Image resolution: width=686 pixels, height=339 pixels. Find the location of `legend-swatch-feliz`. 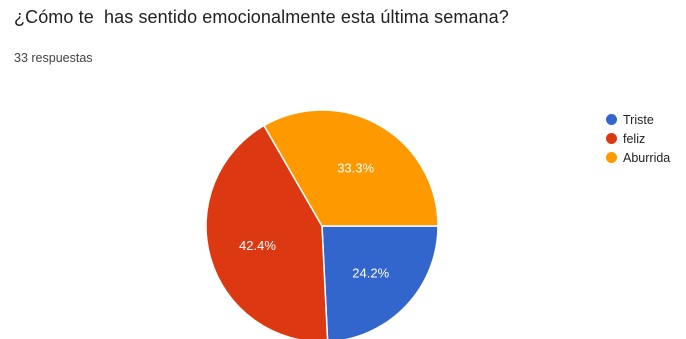

legend-swatch-feliz is located at coordinates (611, 138).